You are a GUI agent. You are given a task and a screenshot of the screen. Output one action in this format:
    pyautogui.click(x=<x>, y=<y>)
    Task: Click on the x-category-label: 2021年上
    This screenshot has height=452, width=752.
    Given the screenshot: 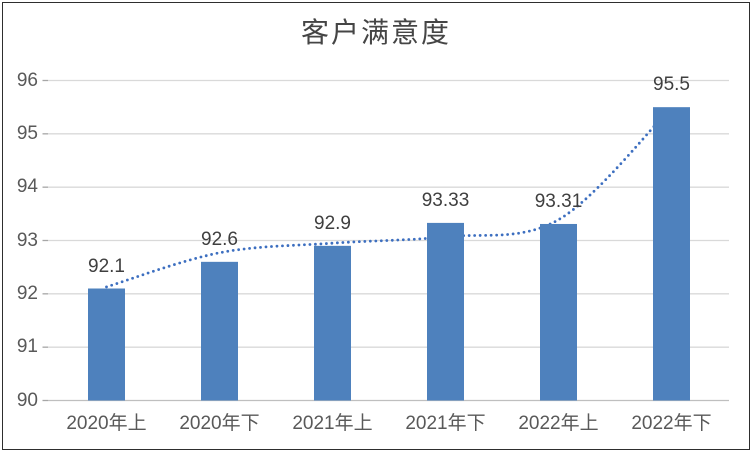 What is the action you would take?
    pyautogui.click(x=332, y=423)
    